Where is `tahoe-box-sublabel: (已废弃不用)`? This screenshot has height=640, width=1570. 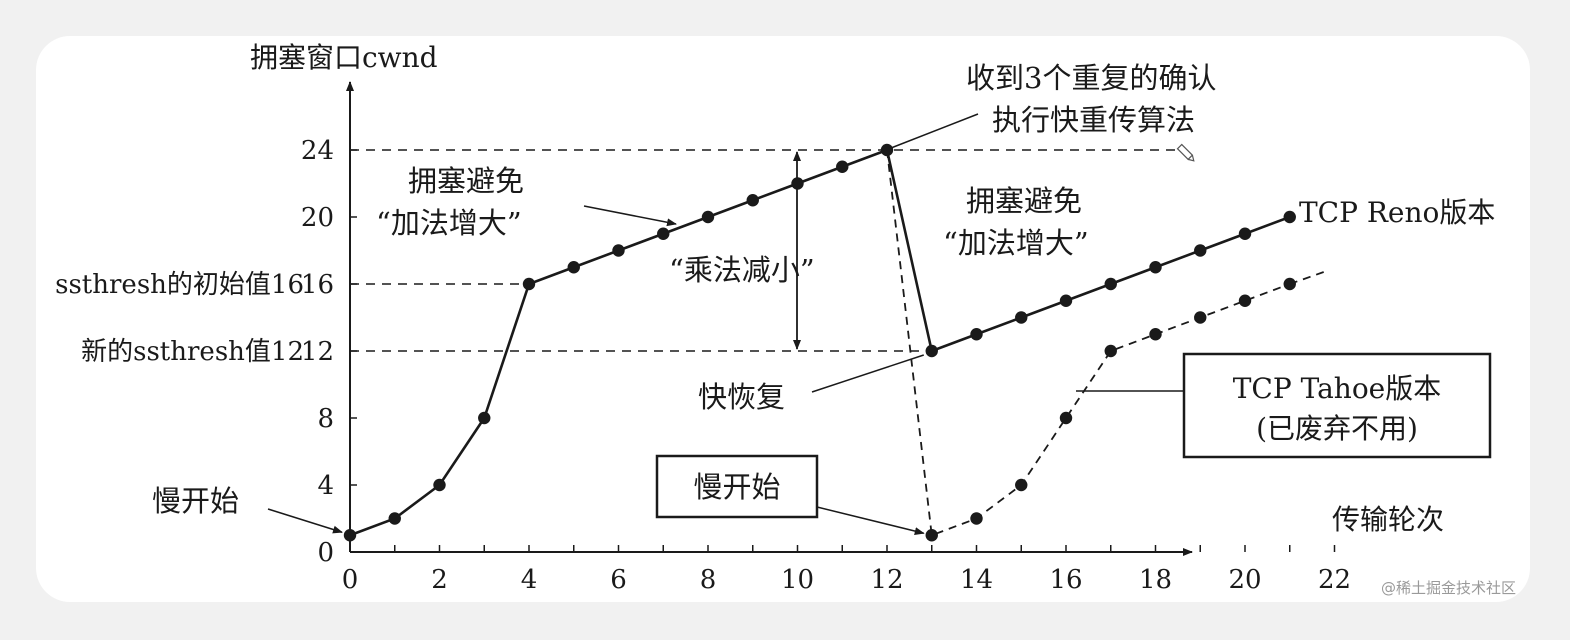 tahoe-box-sublabel: (已废弃不用) is located at coordinates (1337, 428).